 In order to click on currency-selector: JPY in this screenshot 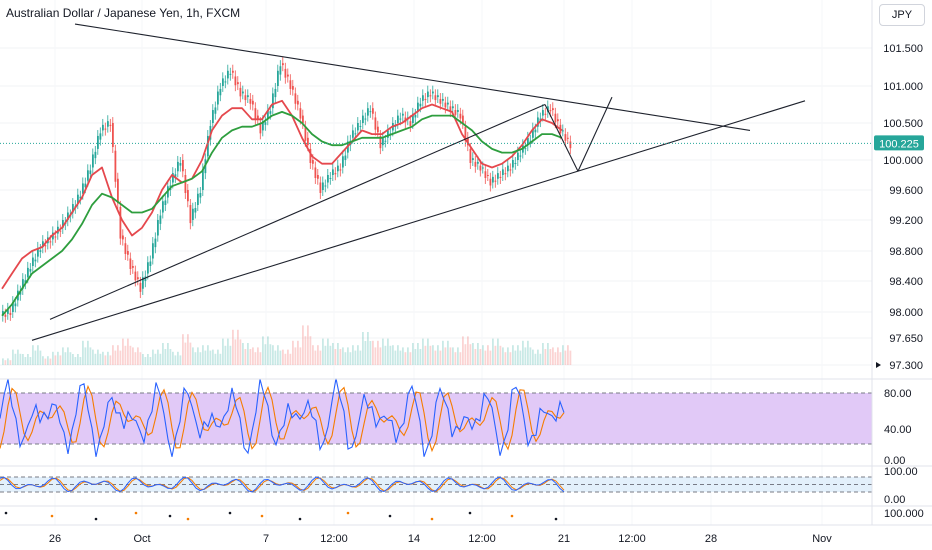, I will do `click(902, 15)`.